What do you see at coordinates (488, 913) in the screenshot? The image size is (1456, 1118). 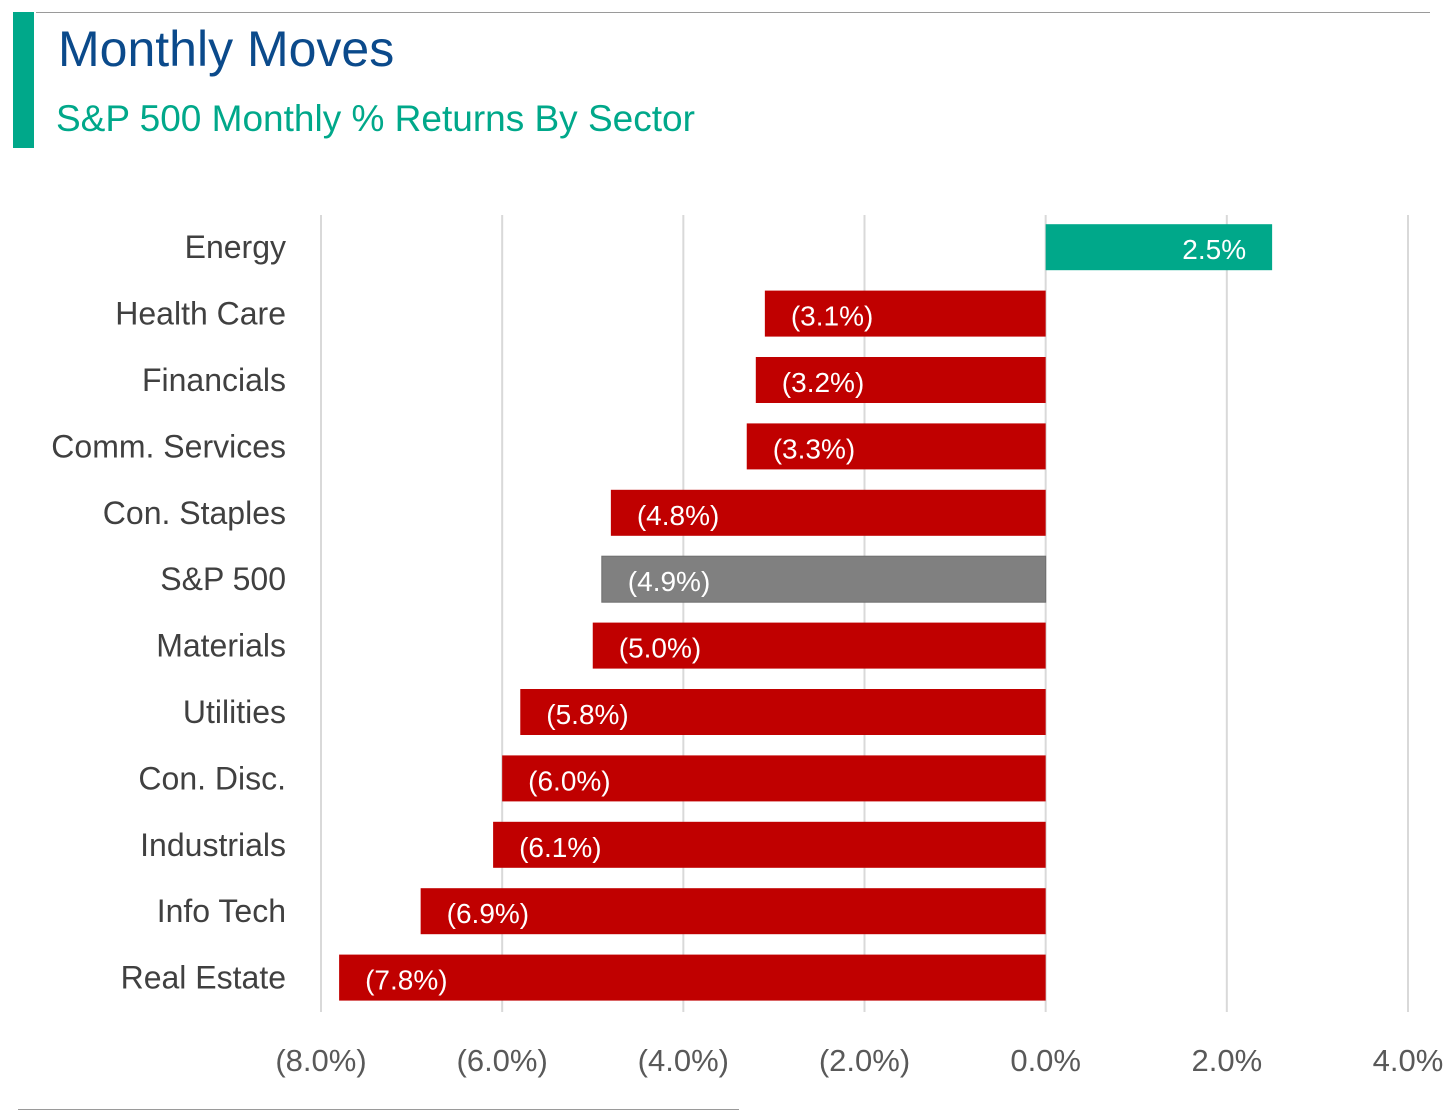 I see `data-label-10: (6.9%)` at bounding box center [488, 913].